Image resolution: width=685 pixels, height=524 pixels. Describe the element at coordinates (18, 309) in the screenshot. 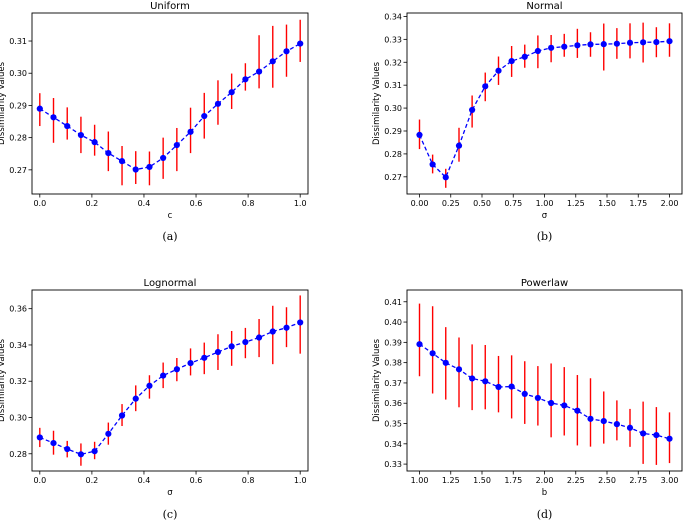

I see `y-tick-label: 0.36` at that location.